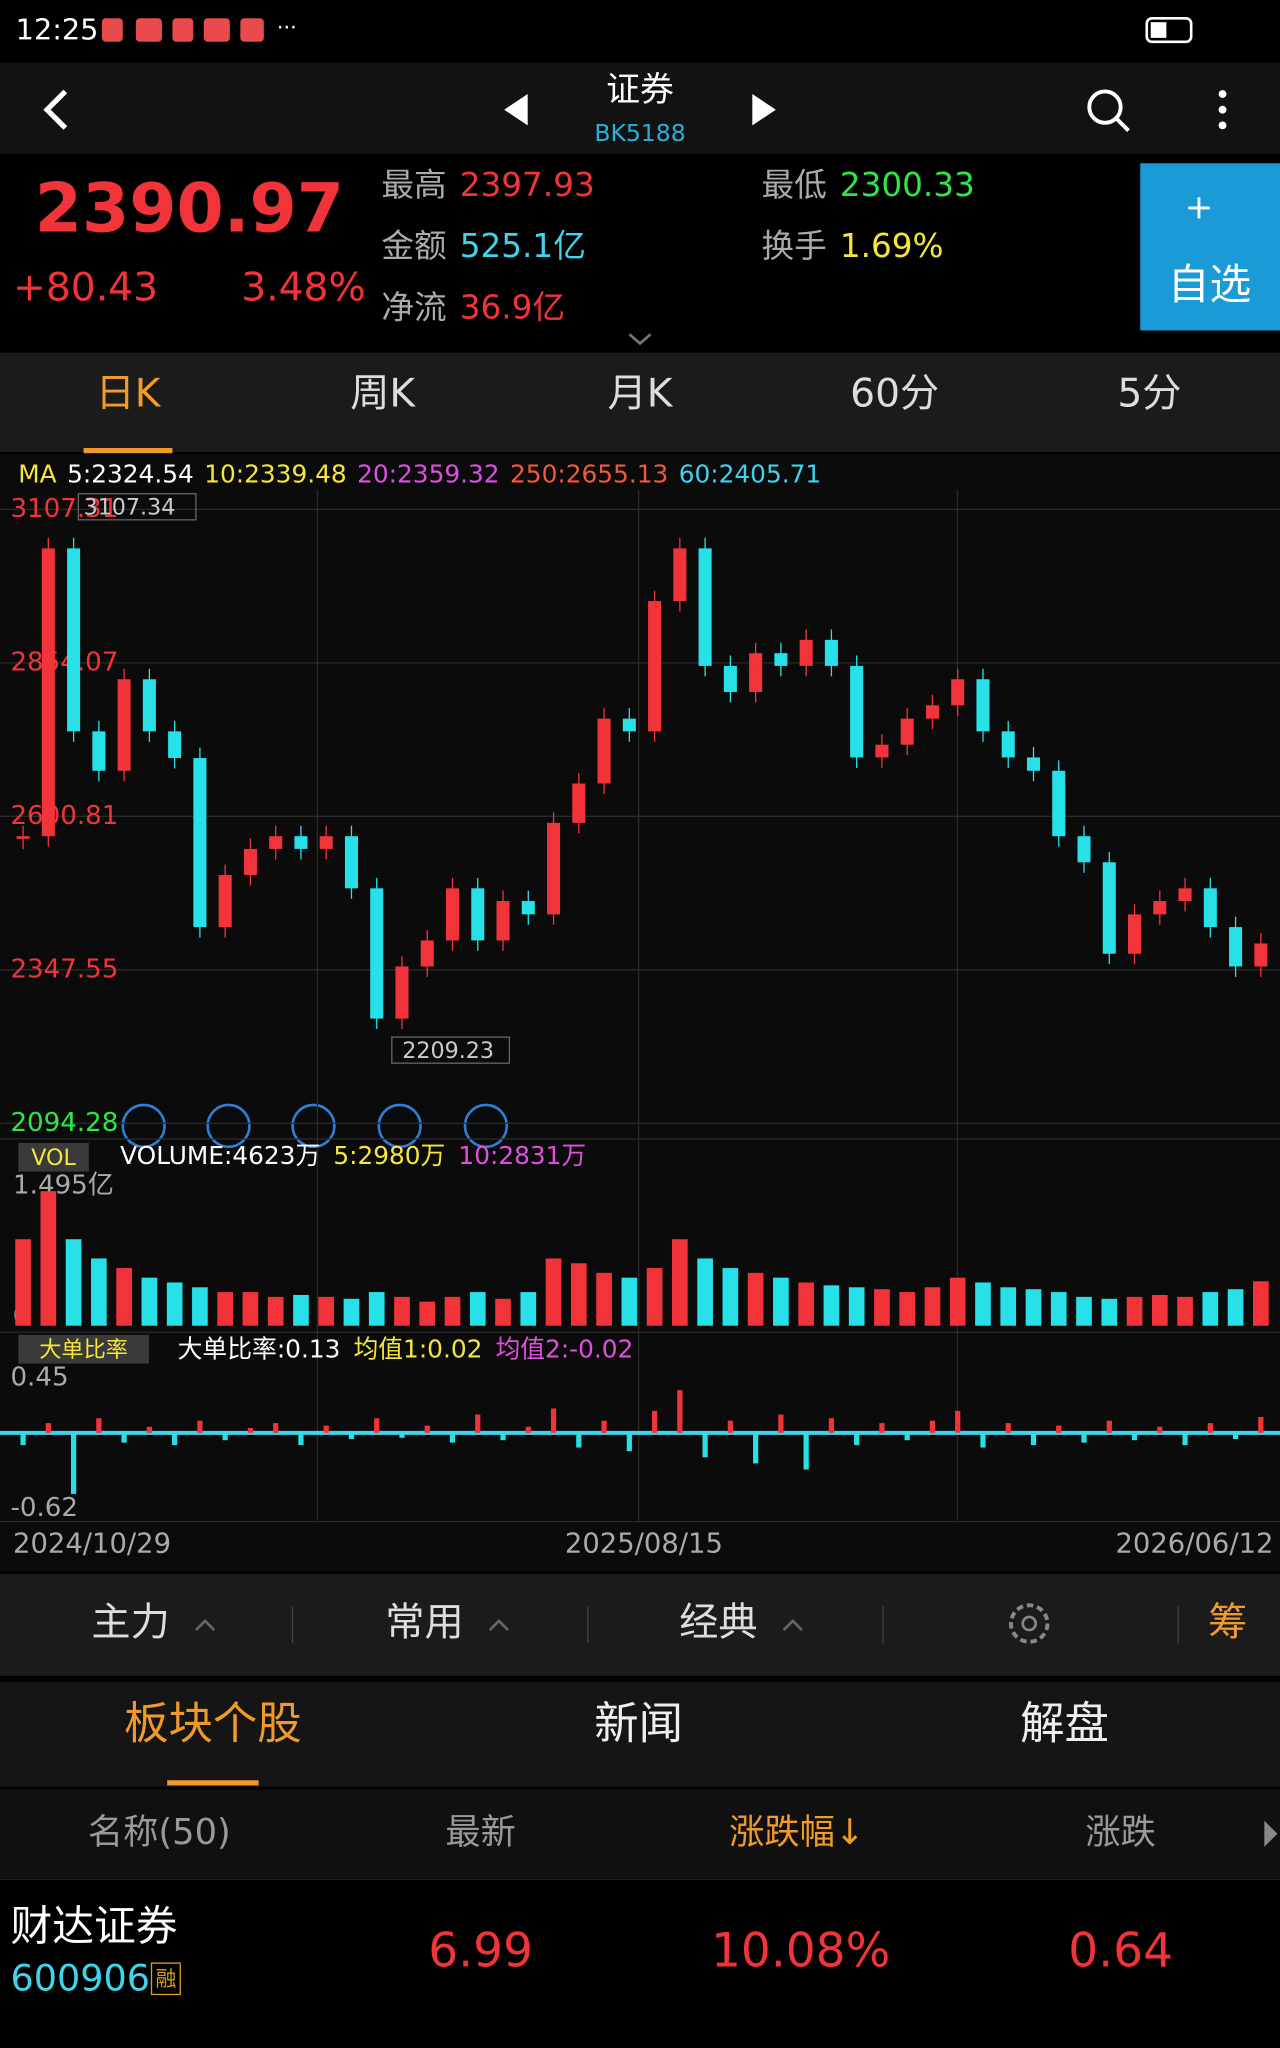 The image size is (1280, 2048). What do you see at coordinates (522, 1155) in the screenshot?
I see `vol-legend: 10:2831万` at bounding box center [522, 1155].